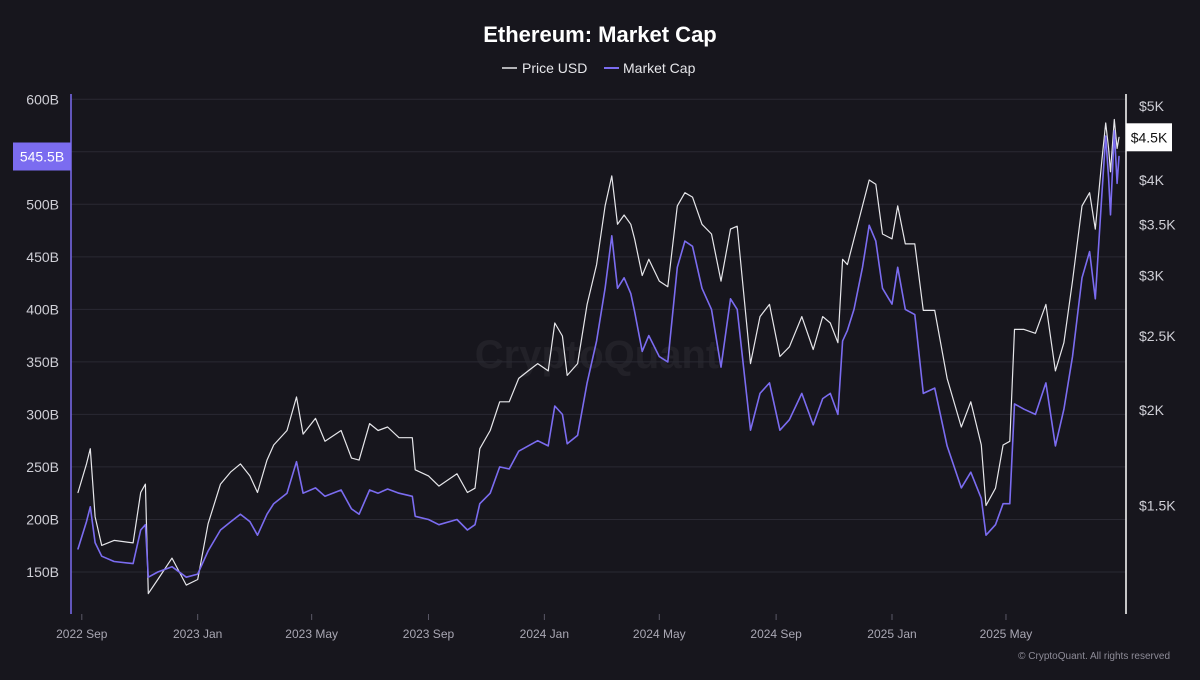  Describe the element at coordinates (1157, 336) in the screenshot. I see `right-tick-label: $2.5K` at that location.